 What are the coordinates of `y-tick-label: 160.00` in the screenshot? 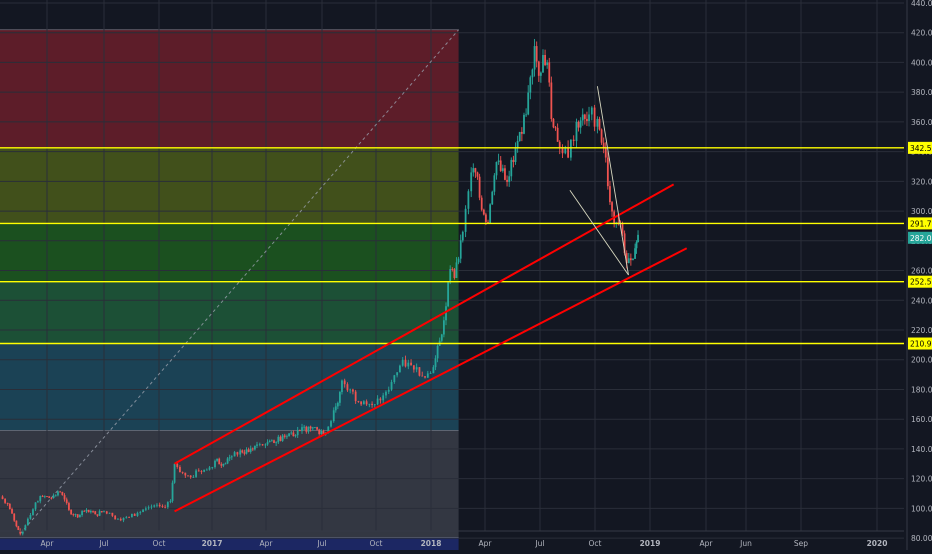 It's located at (921, 419).